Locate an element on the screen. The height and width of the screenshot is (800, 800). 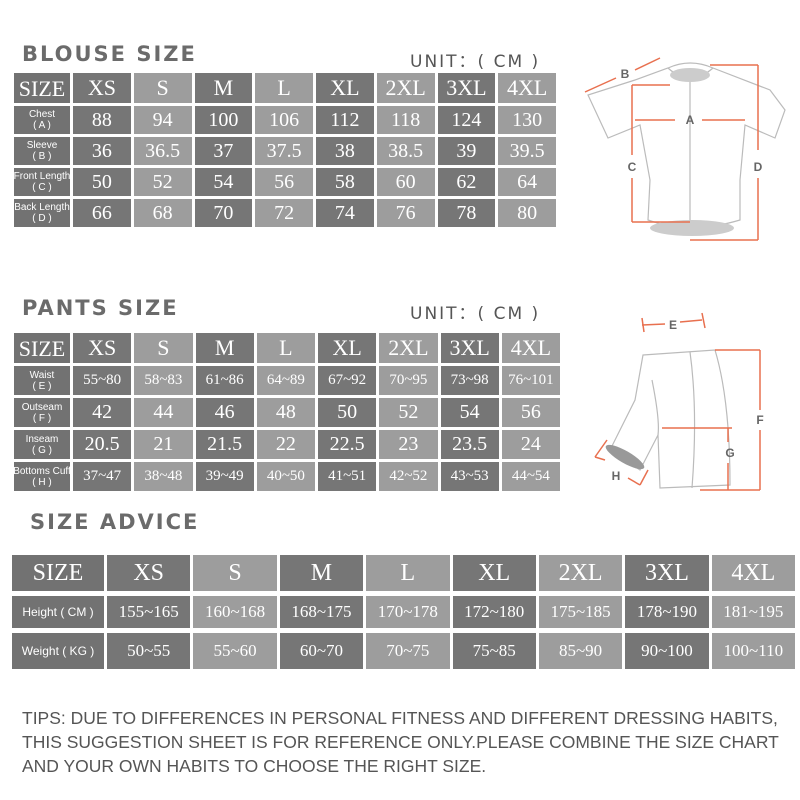
table-cell: 21.5 is located at coordinates (224, 444).